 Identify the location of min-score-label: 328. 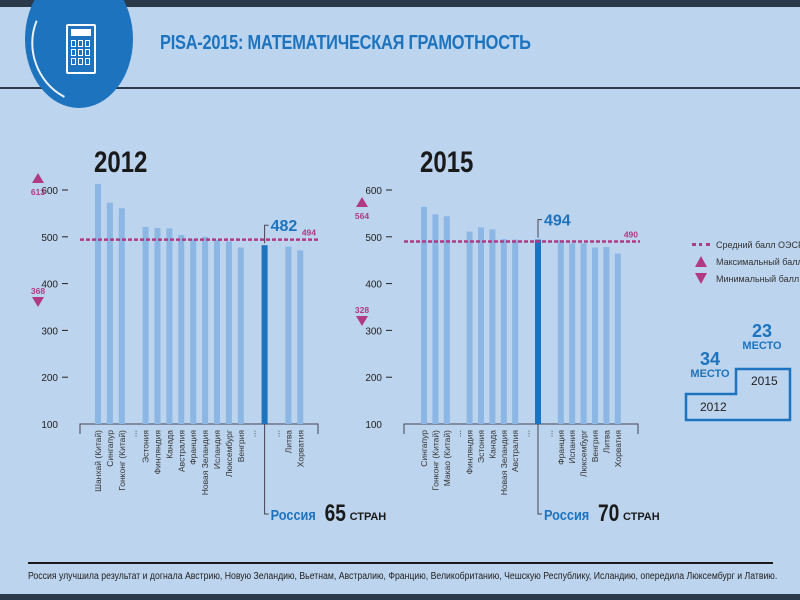
(362, 310).